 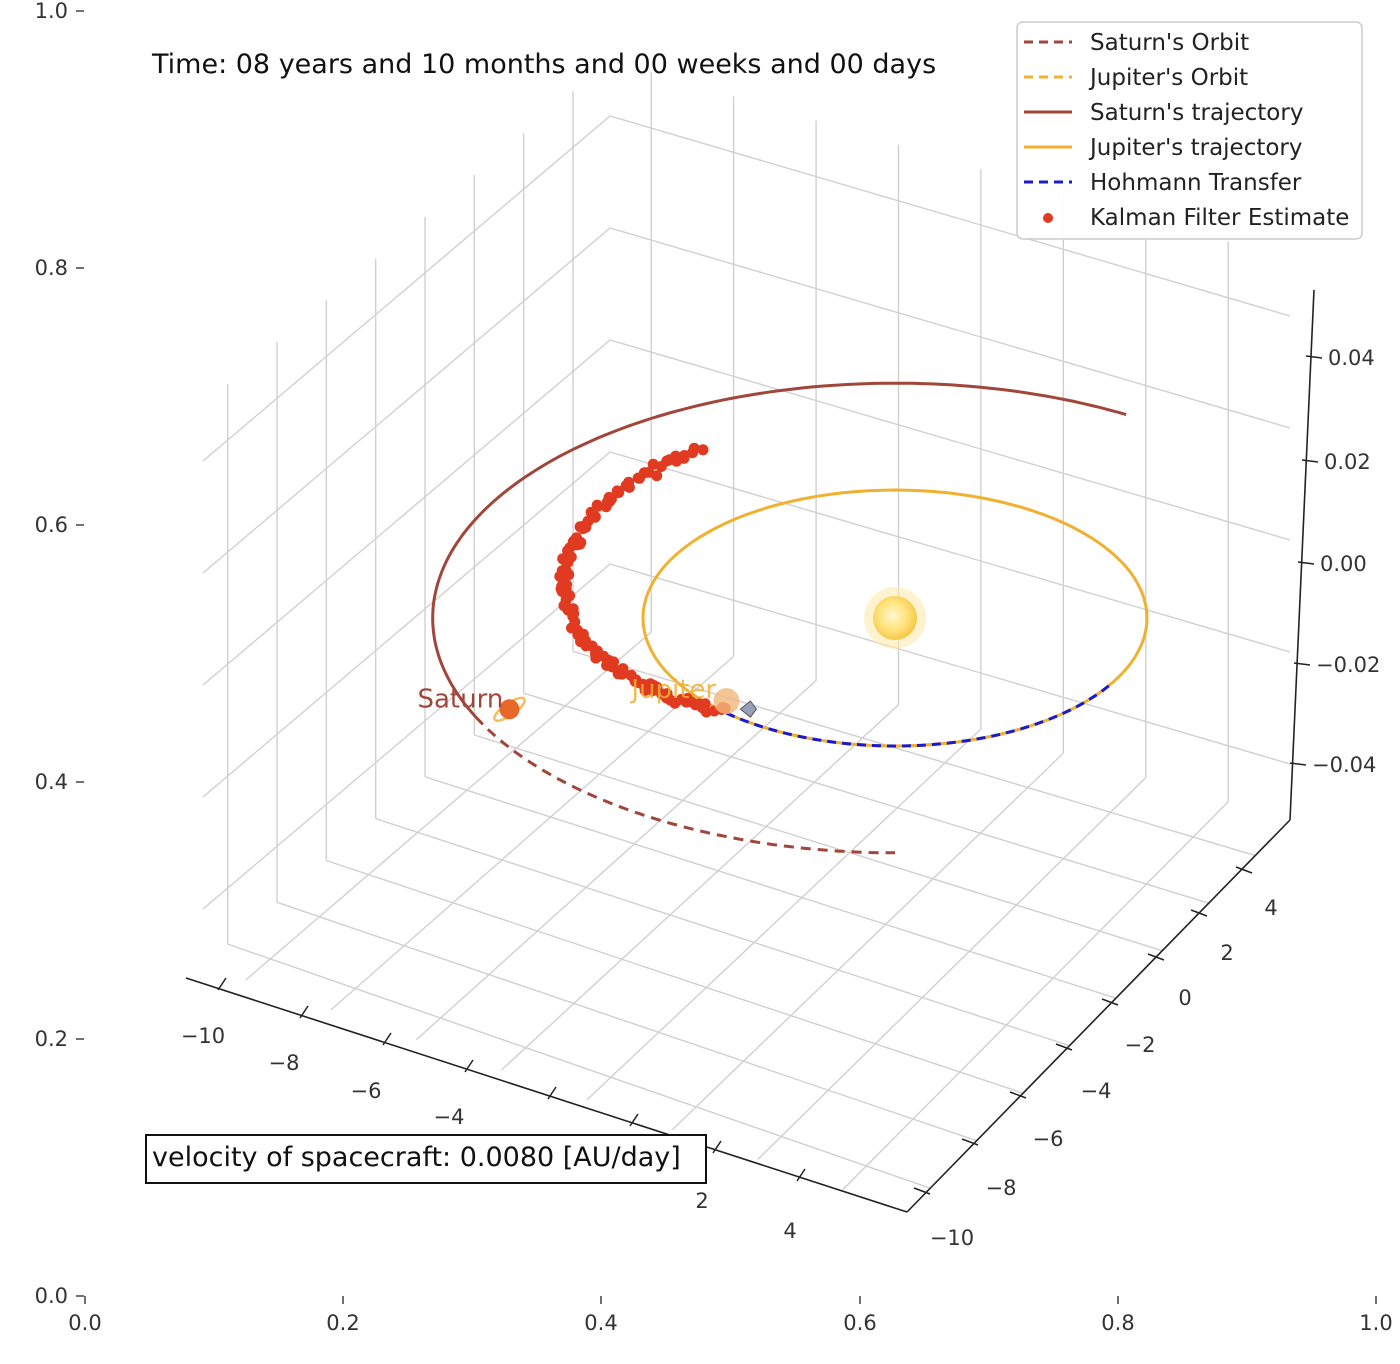 What do you see at coordinates (84, 1323) in the screenshot?
I see `bg-xtick-label: 0.0` at bounding box center [84, 1323].